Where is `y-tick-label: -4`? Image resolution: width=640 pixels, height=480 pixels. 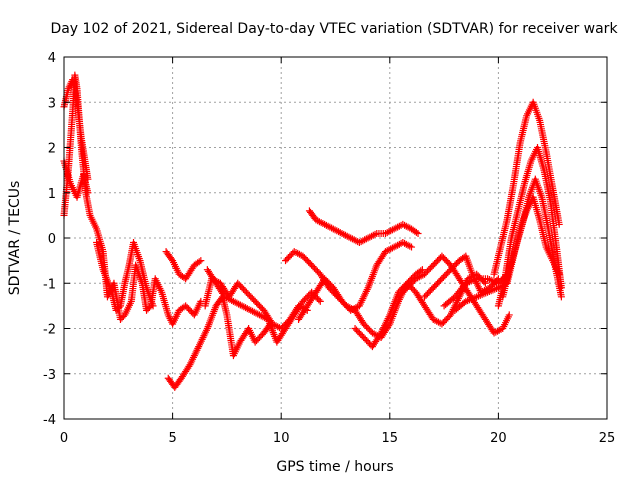 y-tick-label: -4 is located at coordinates (49, 420).